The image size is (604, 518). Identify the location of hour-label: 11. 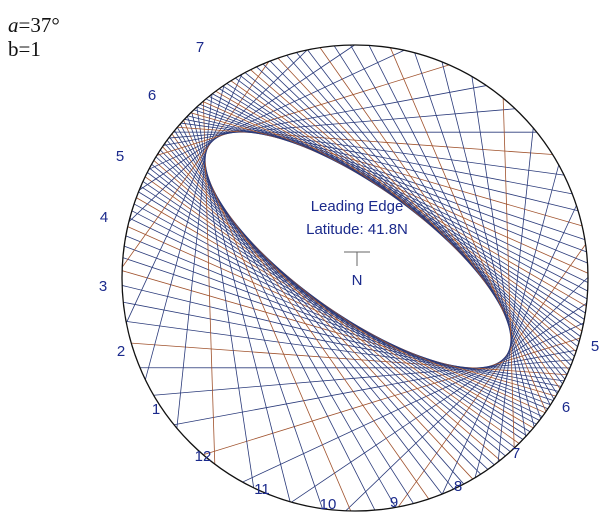
(262, 489).